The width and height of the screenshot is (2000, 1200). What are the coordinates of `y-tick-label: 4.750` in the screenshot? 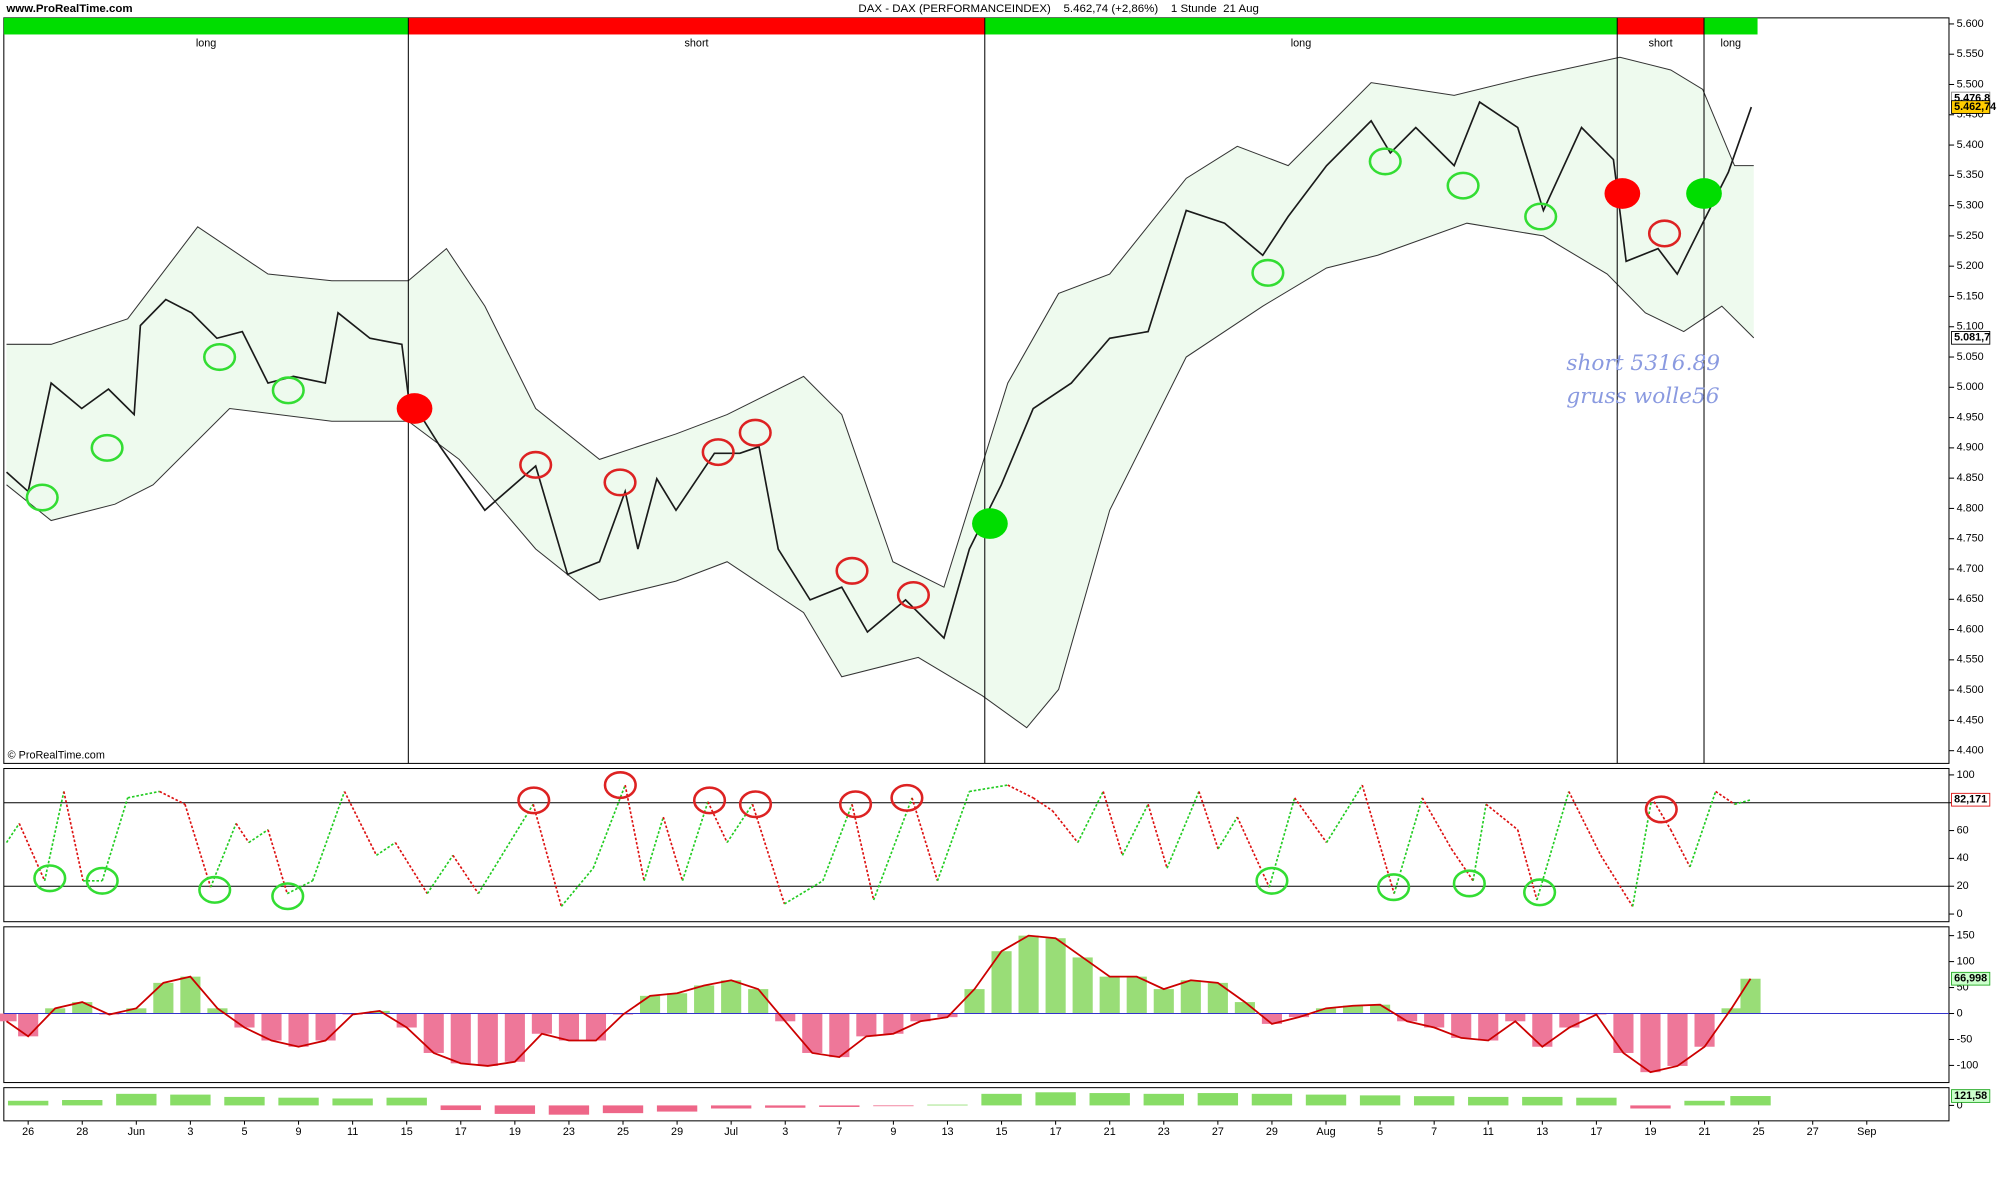 It's located at (1970, 539).